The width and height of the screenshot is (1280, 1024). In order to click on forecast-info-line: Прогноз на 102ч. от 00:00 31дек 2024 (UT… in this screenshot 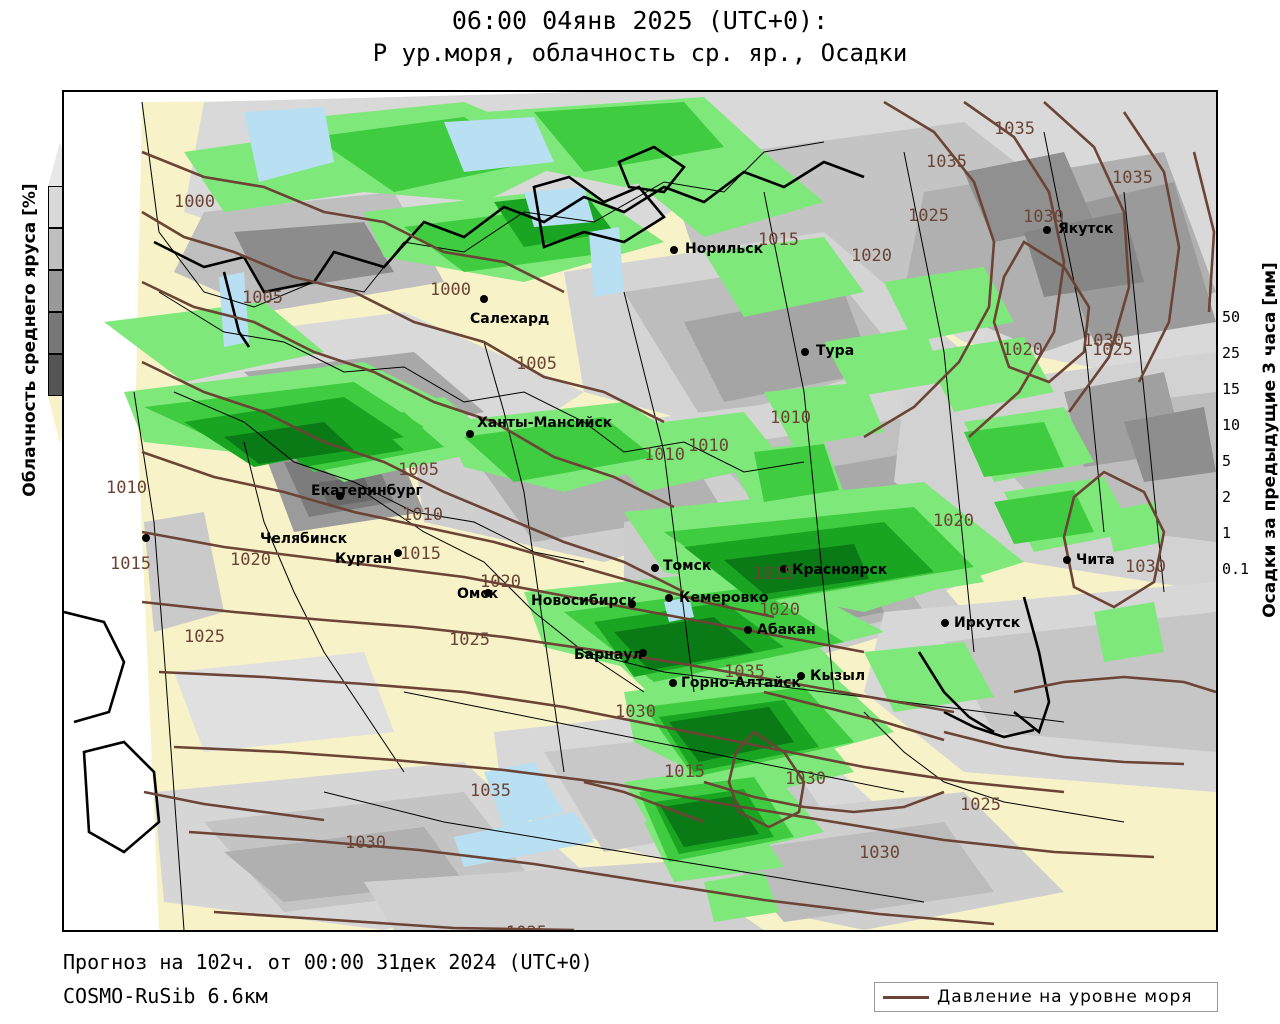, I will do `click(328, 962)`.